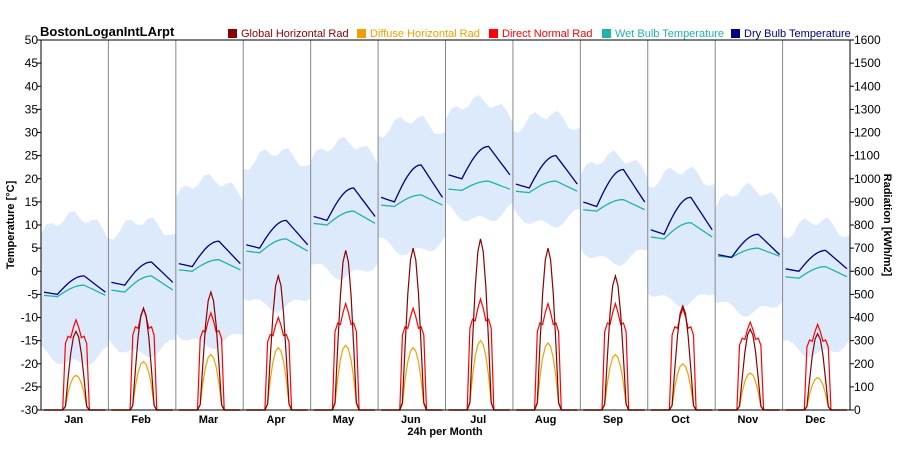  Describe the element at coordinates (867, 109) in the screenshot. I see `right-tick-label: 1300` at that location.